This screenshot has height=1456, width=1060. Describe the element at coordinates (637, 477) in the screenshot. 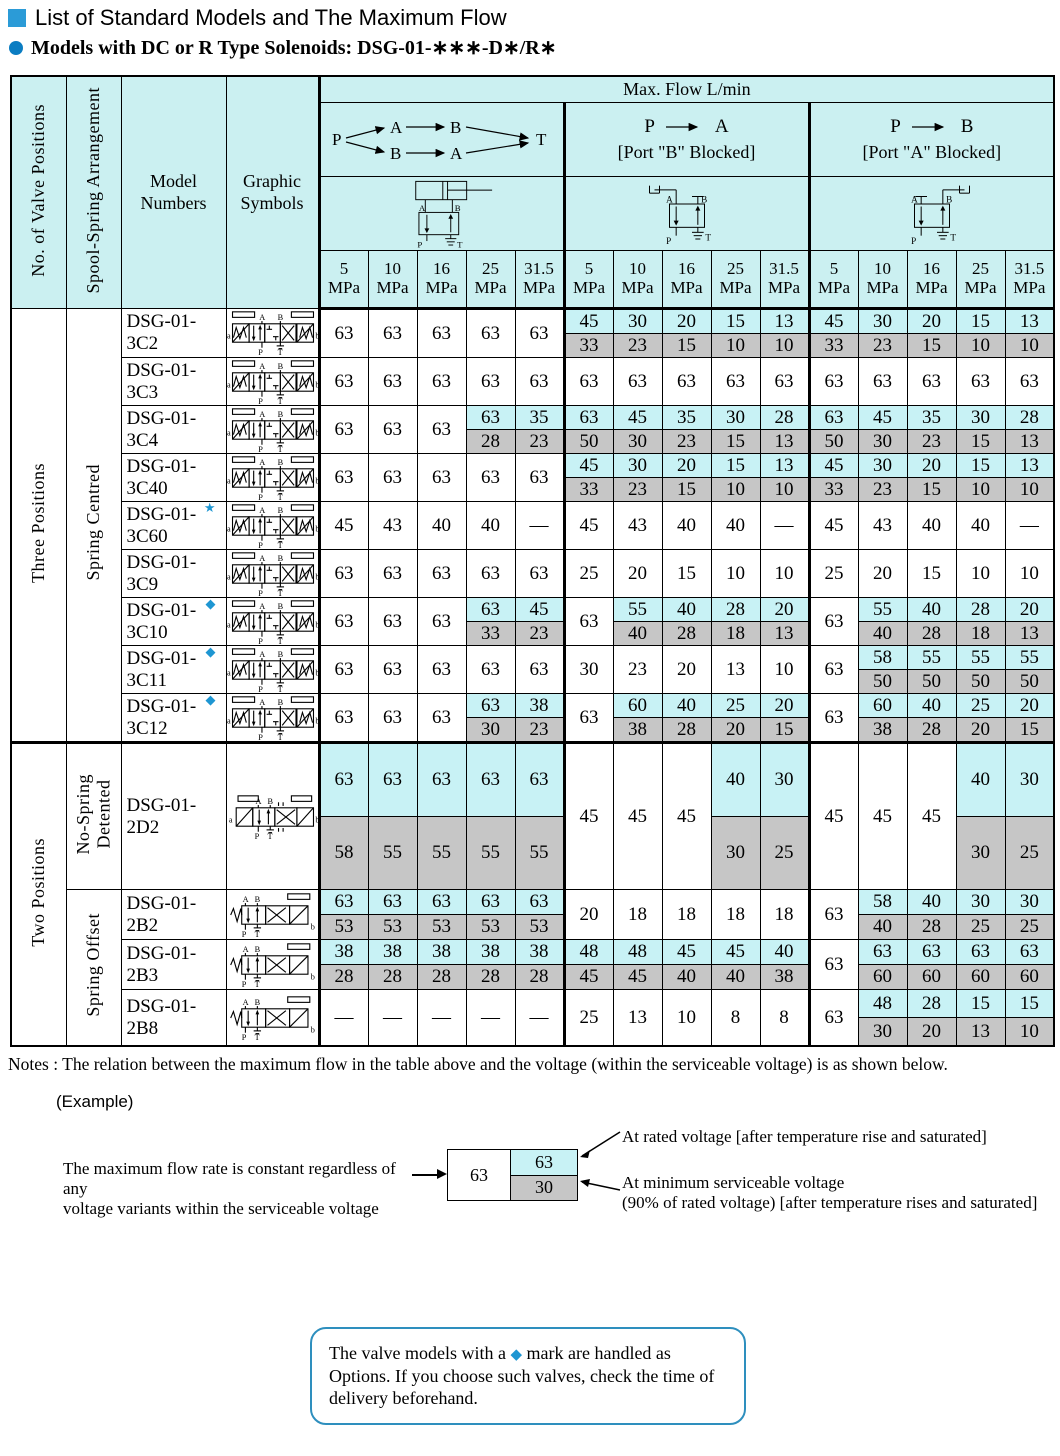

I see `flow-cell: 30 23` at that location.